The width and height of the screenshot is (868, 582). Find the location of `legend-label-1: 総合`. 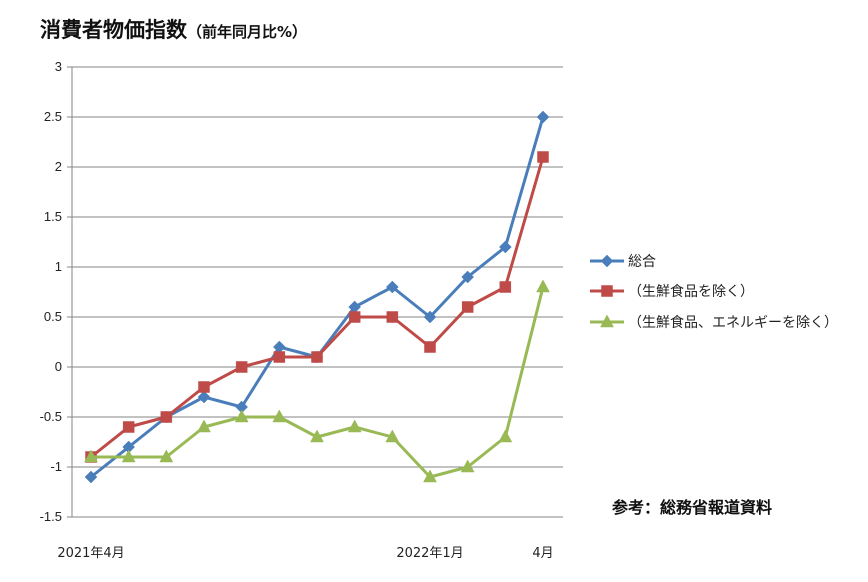

legend-label-1: 総合 is located at coordinates (642, 262).